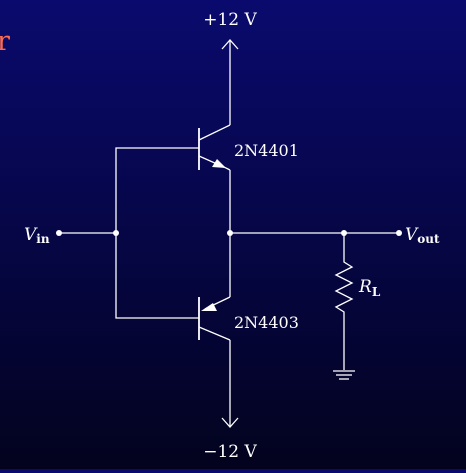 The height and width of the screenshot is (473, 466). I want to click on input-label: Vin, so click(37, 235).